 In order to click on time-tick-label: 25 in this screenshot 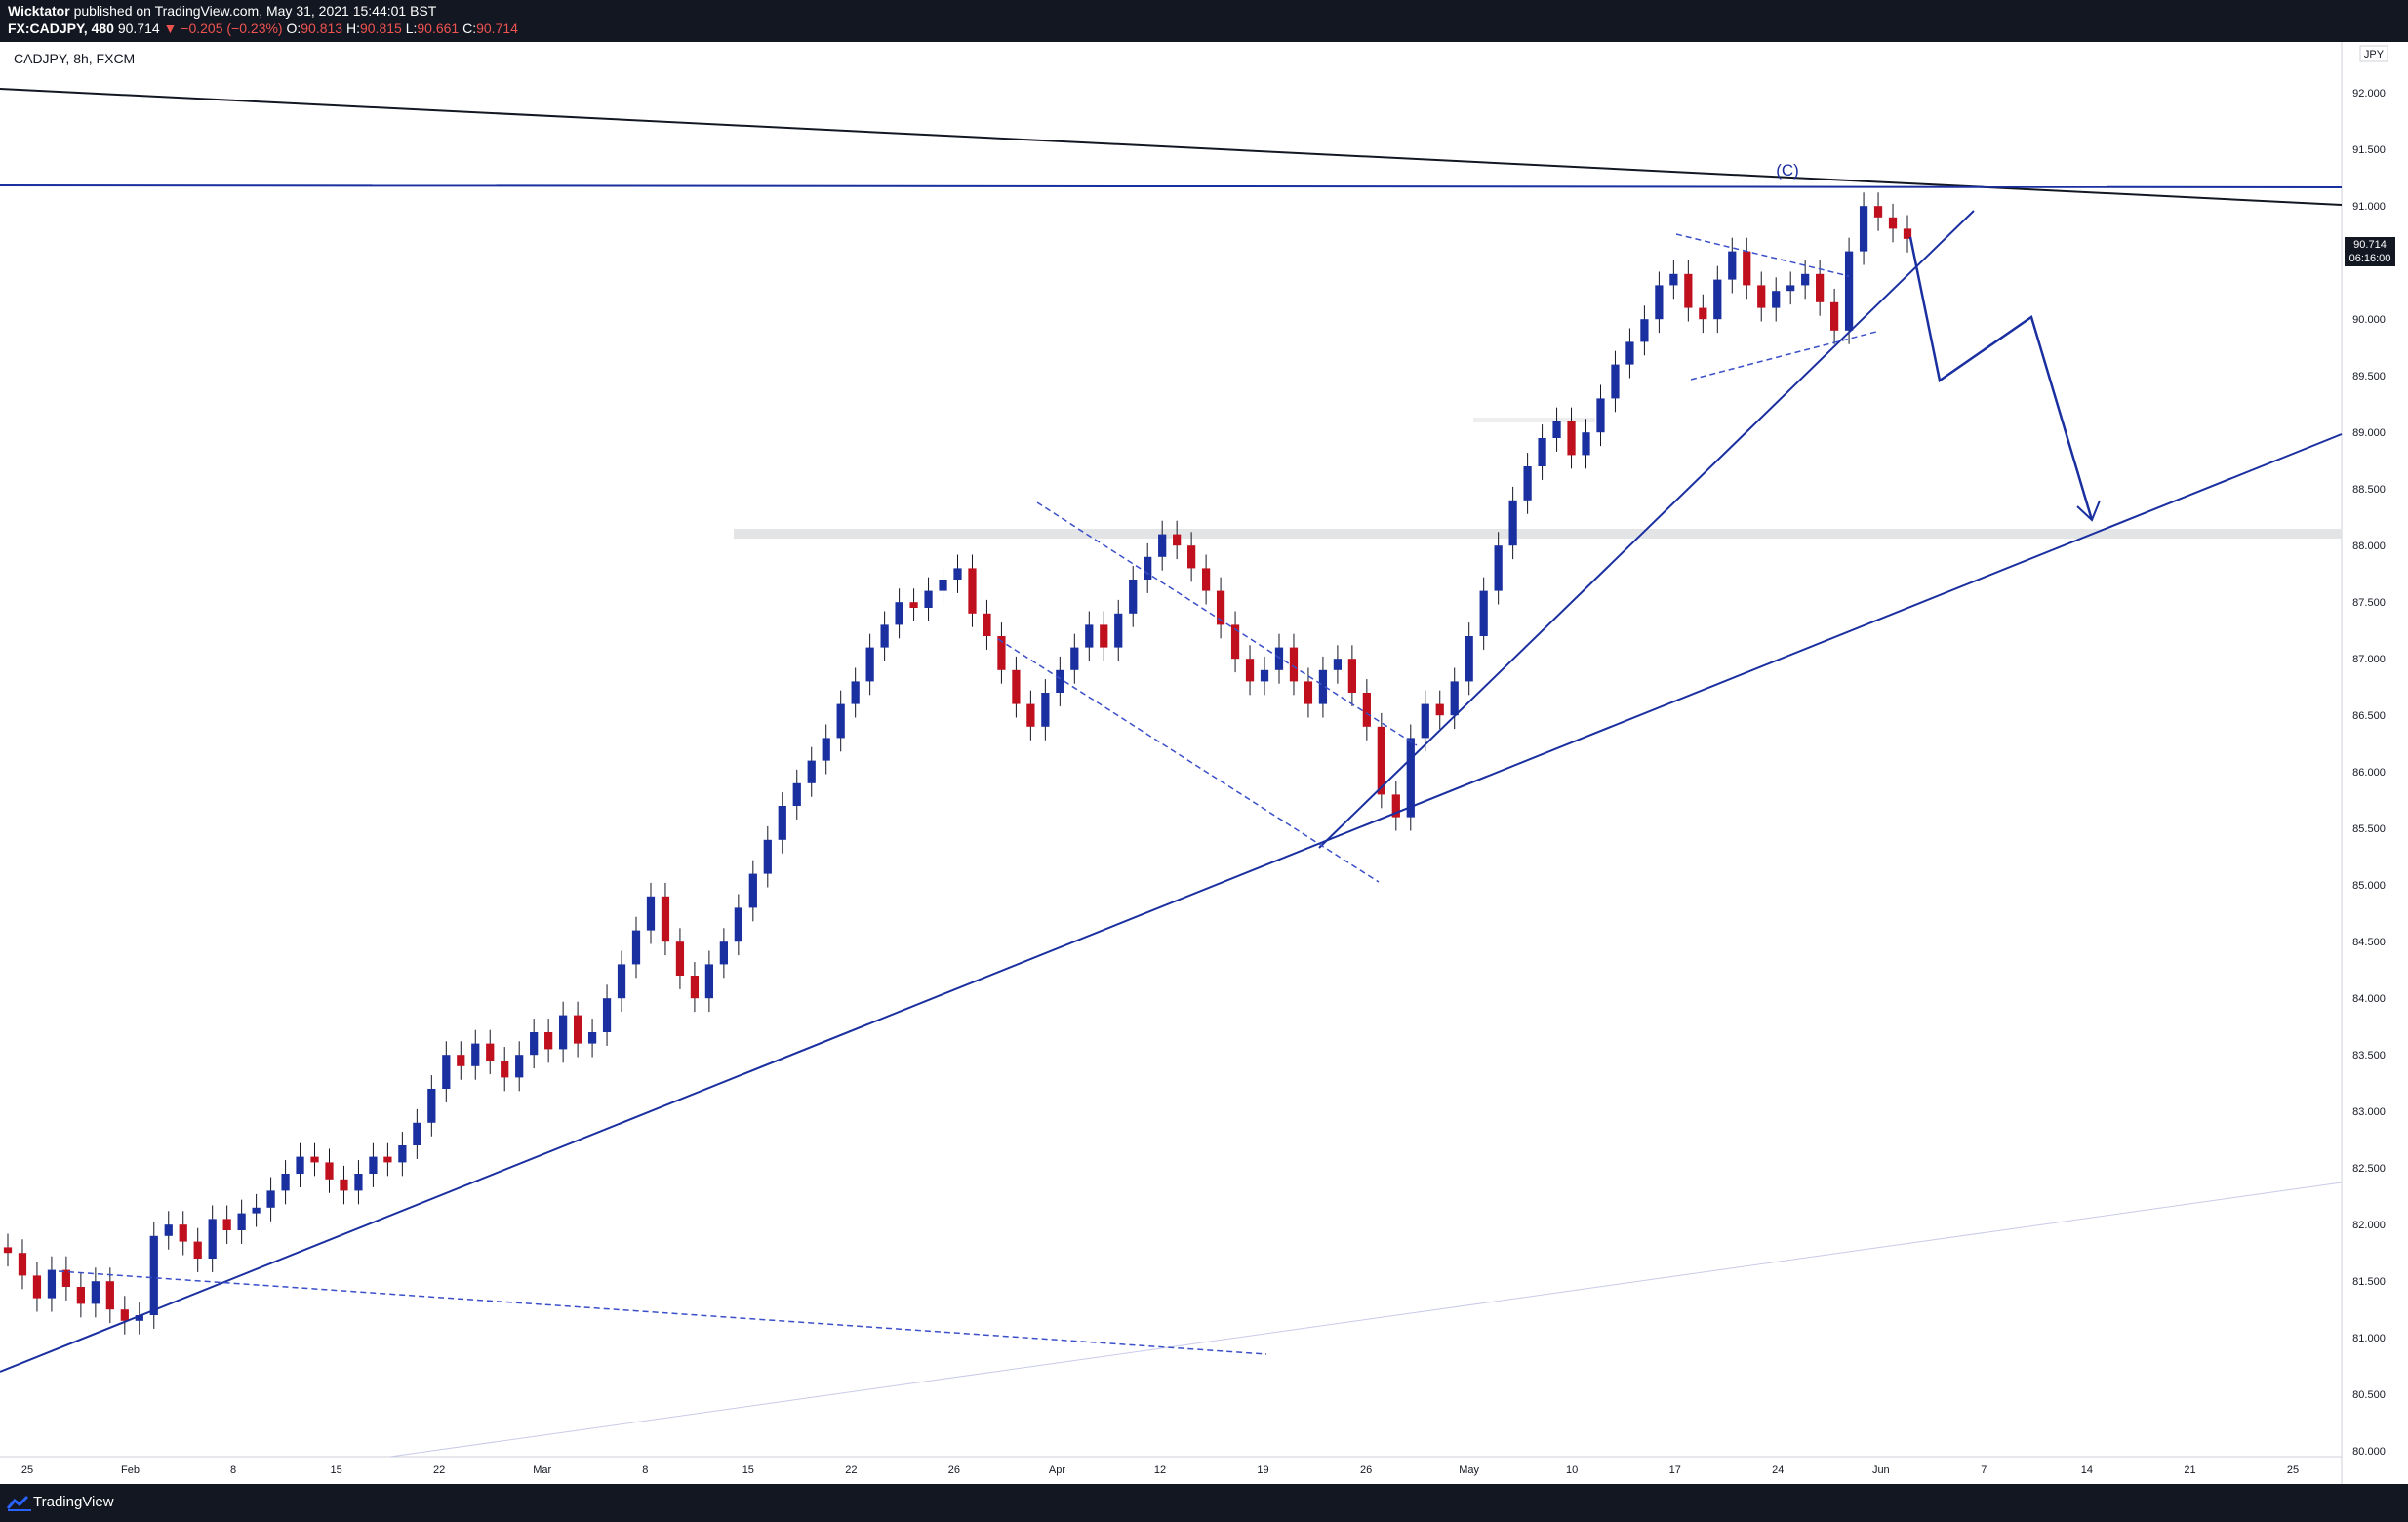, I will do `click(27, 1470)`.